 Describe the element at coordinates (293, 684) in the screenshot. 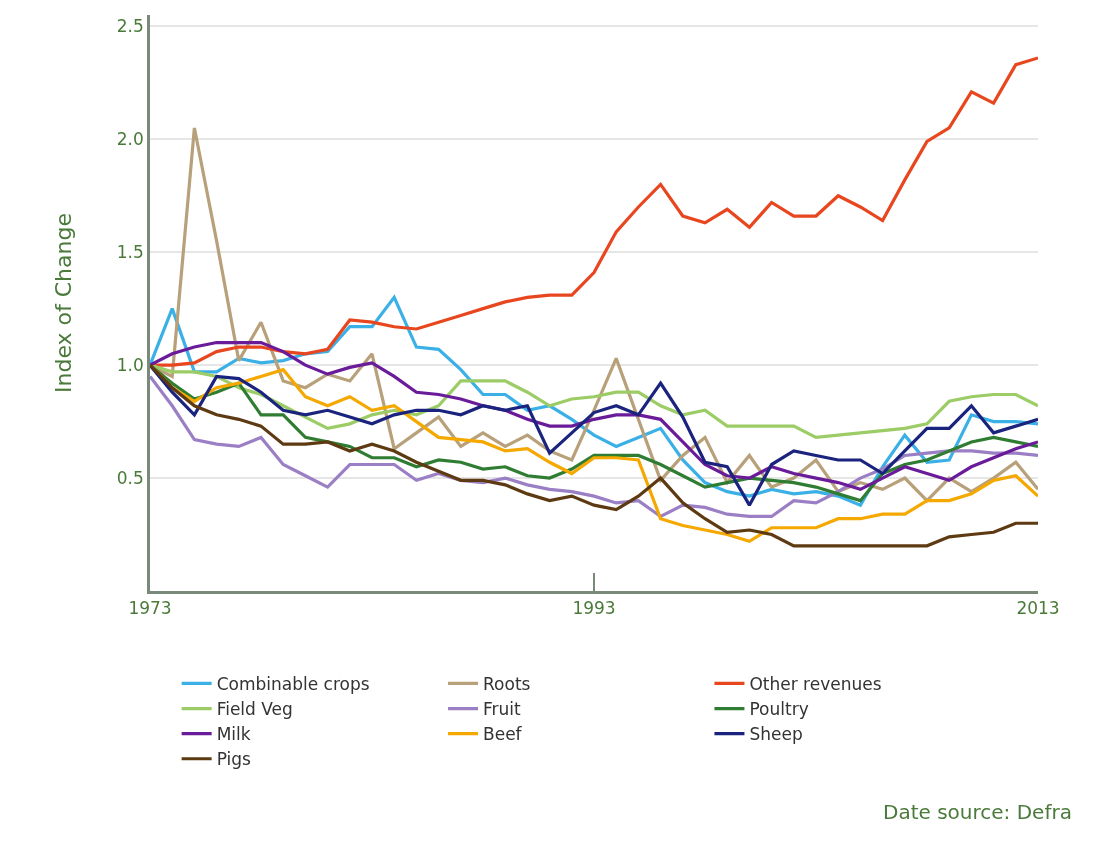

I see `legend-label: Combinable crops` at that location.